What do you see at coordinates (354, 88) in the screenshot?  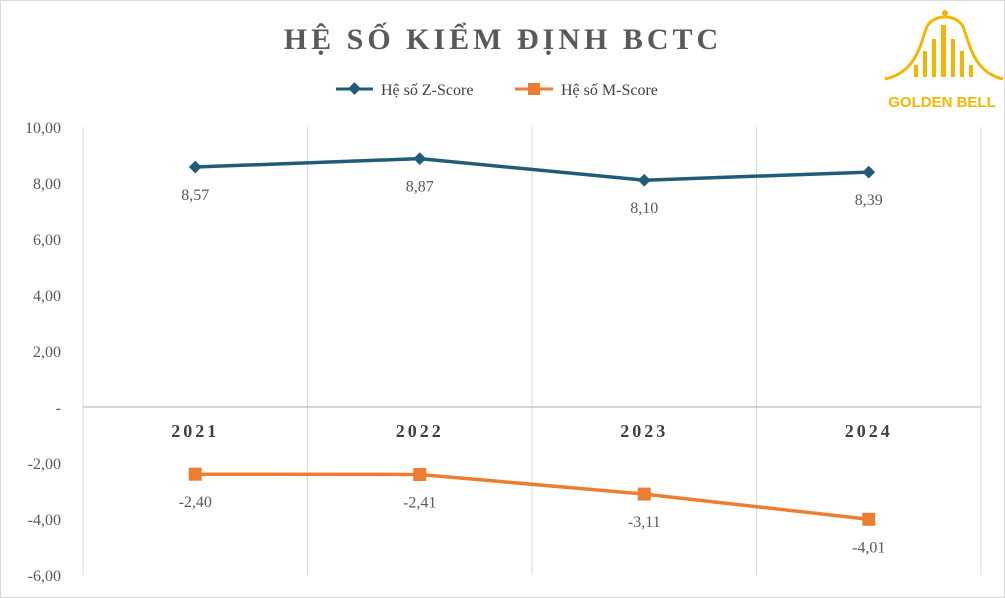 I see `legend-marker-z` at bounding box center [354, 88].